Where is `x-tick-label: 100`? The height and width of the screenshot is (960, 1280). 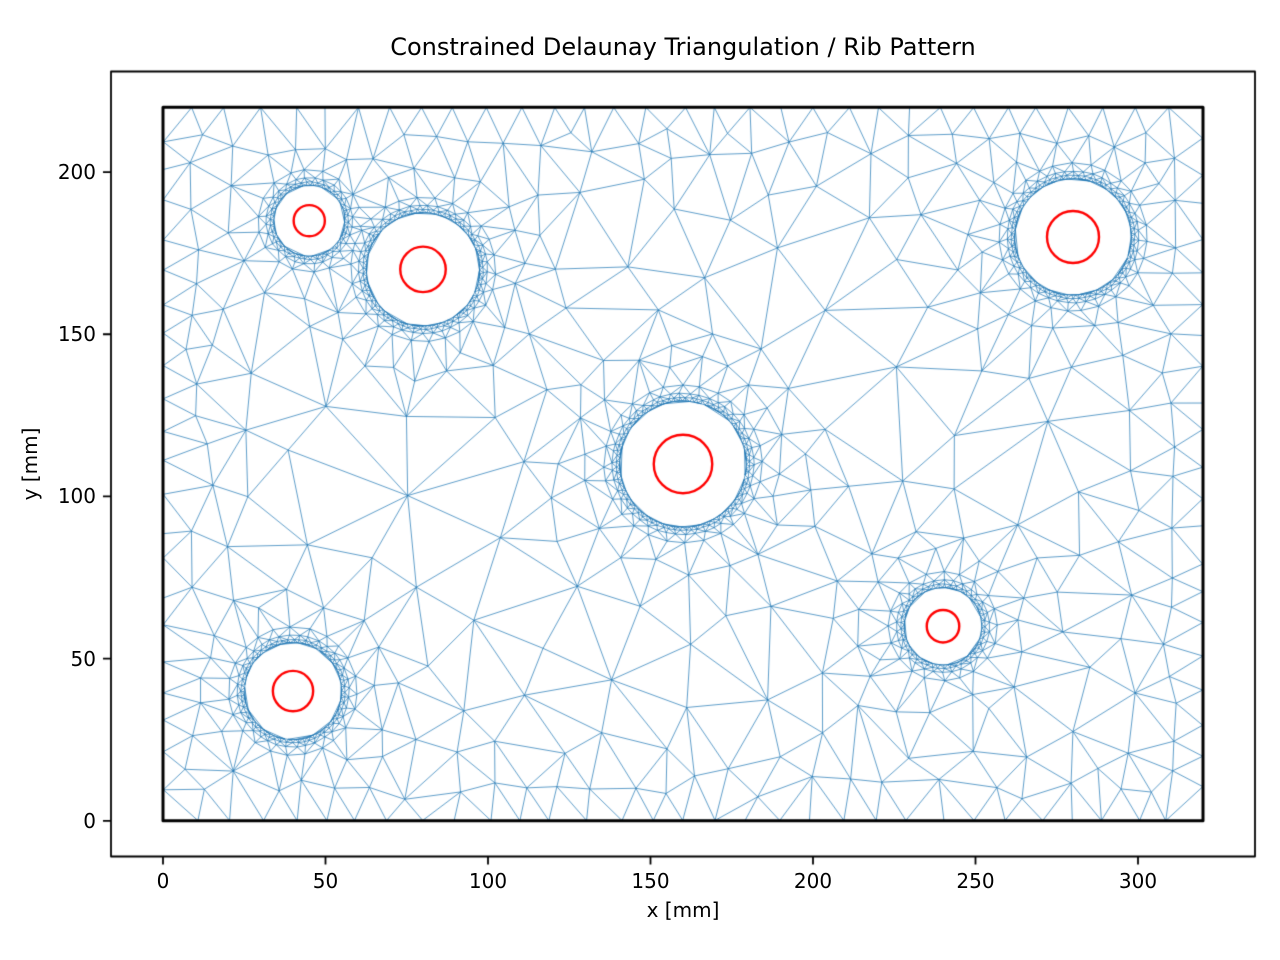
x-tick-label: 100 is located at coordinates (488, 881).